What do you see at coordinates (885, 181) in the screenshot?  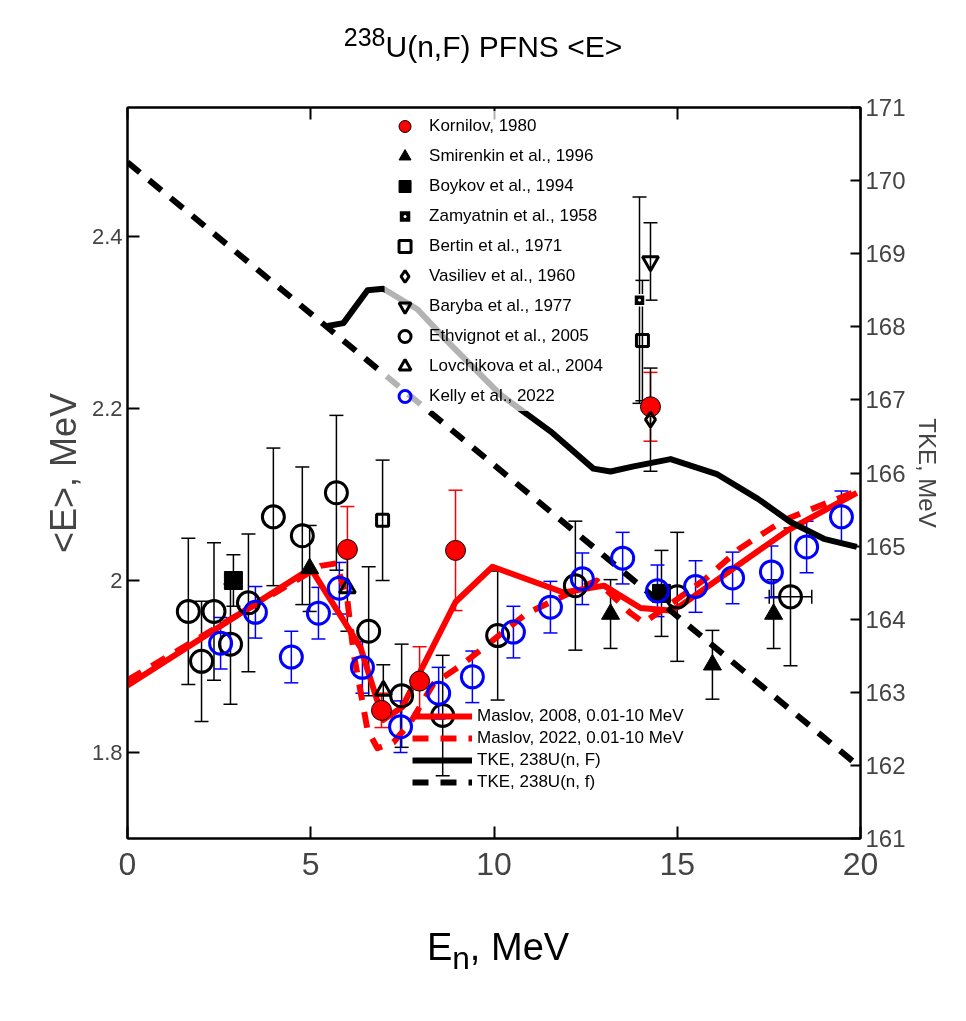 I see `y2-tick-label: 170` at bounding box center [885, 181].